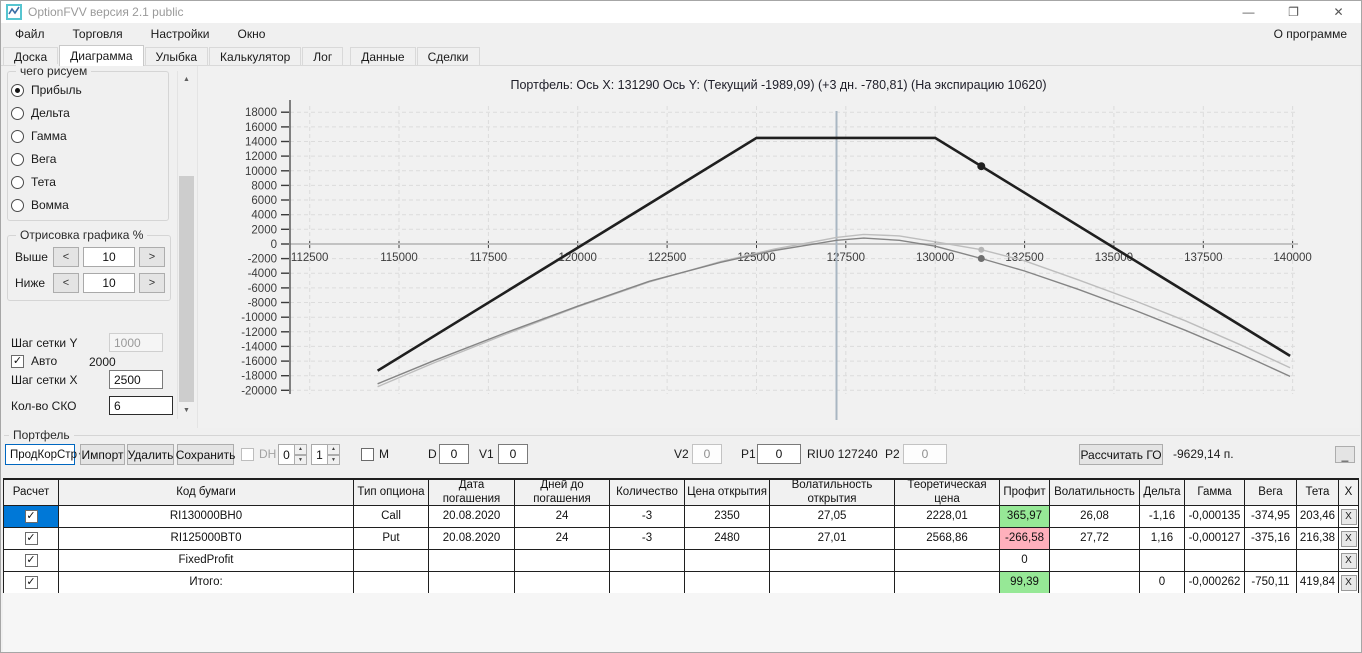 The image size is (1362, 653). What do you see at coordinates (1271, 583) in the screenshot?
I see `table-cell: -750,11` at bounding box center [1271, 583].